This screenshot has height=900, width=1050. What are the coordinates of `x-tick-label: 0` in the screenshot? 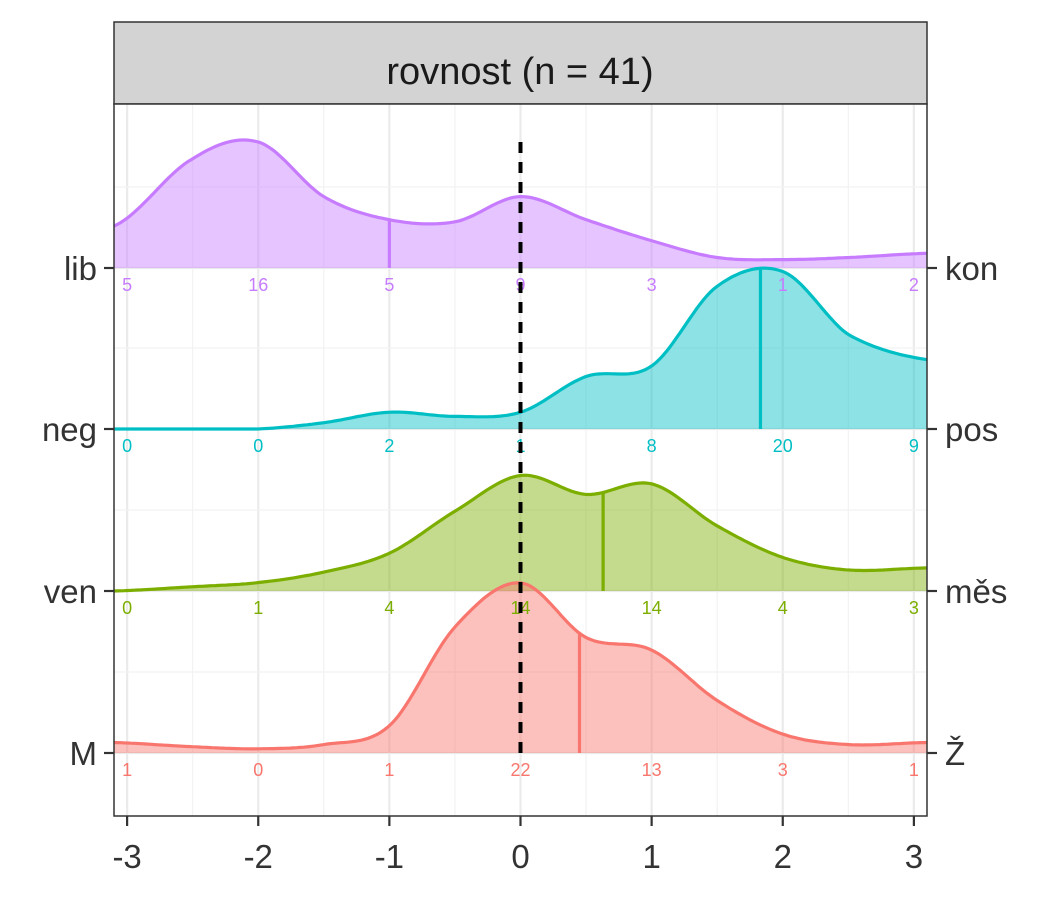 It's located at (520, 856).